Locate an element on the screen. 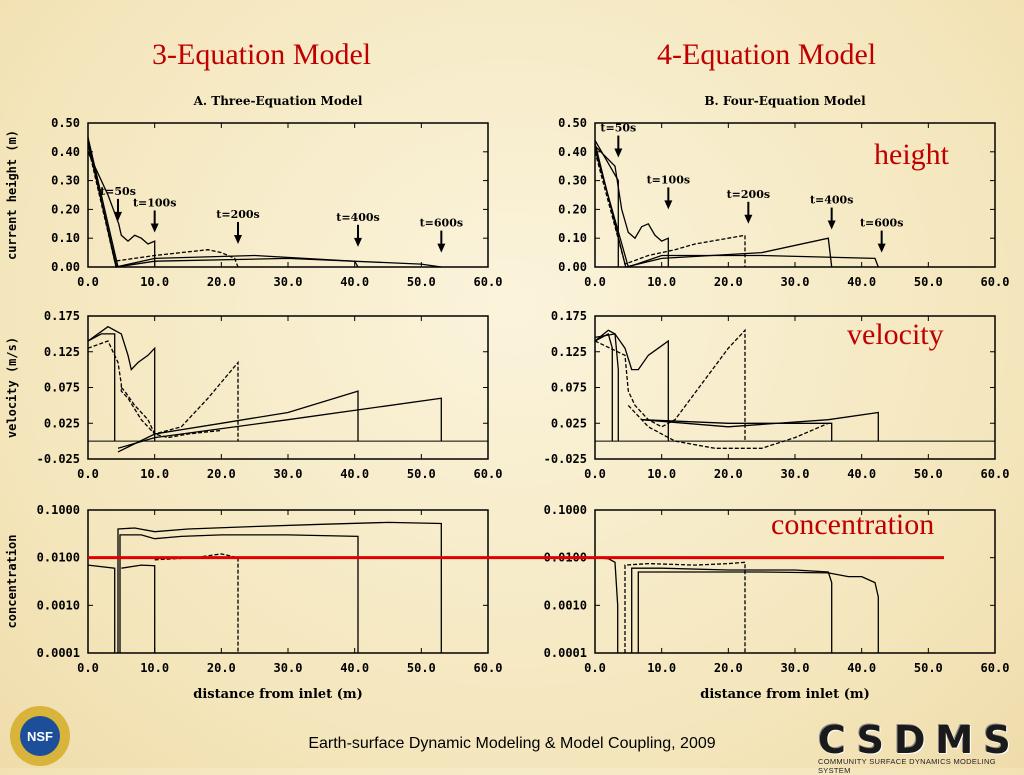  y-tick-label: 0.20 is located at coordinates (572, 209).